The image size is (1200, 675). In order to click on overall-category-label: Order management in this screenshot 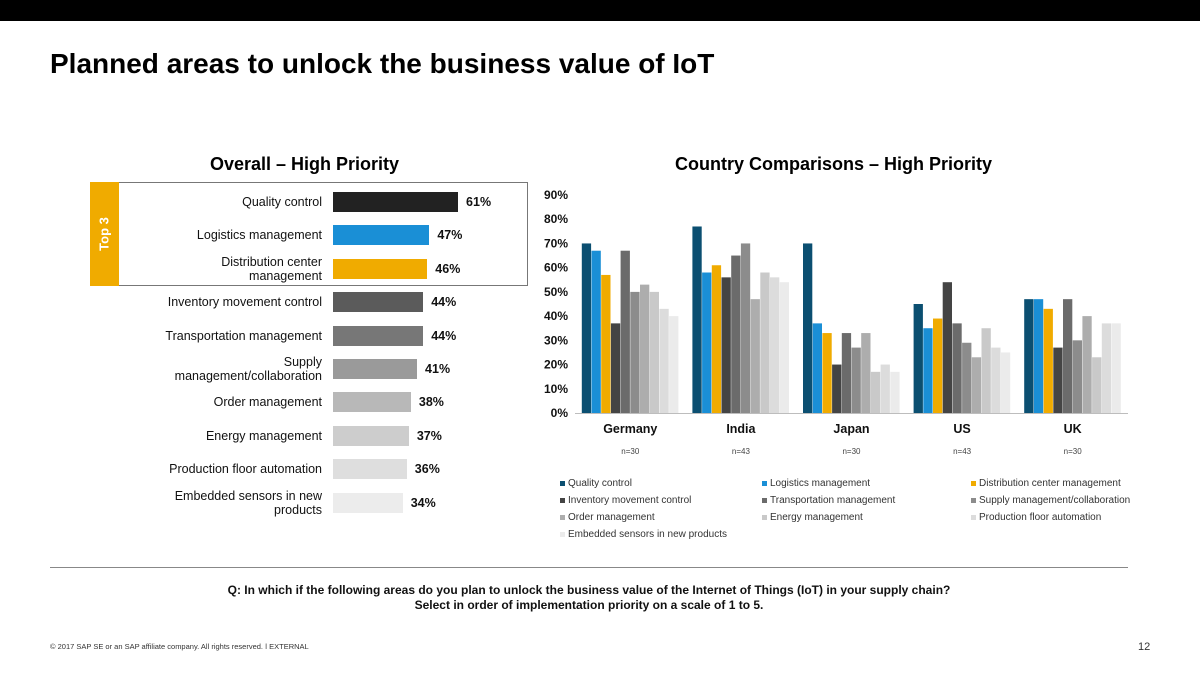, I will do `click(222, 402)`.